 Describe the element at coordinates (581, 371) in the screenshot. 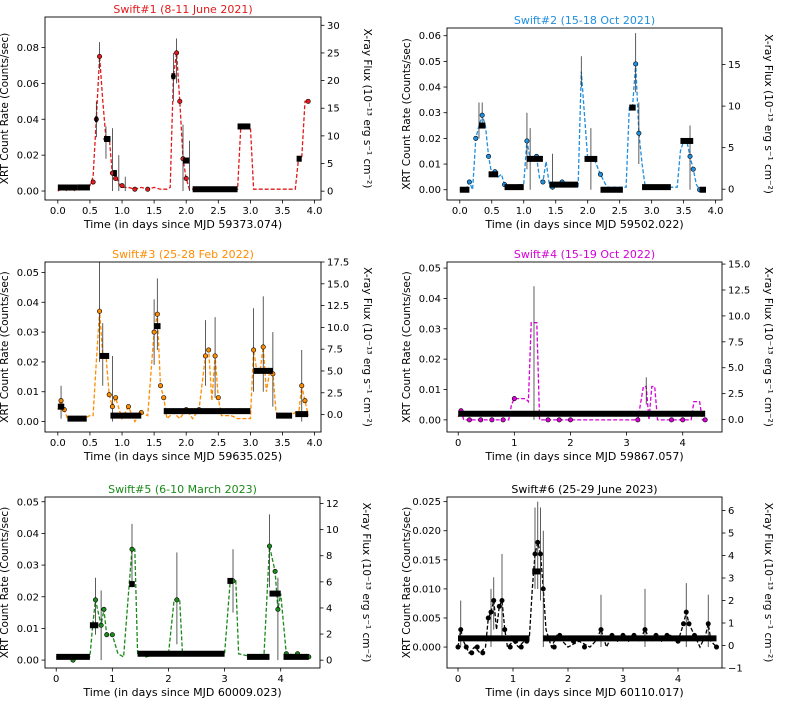

I see `flux-dashed-line` at that location.